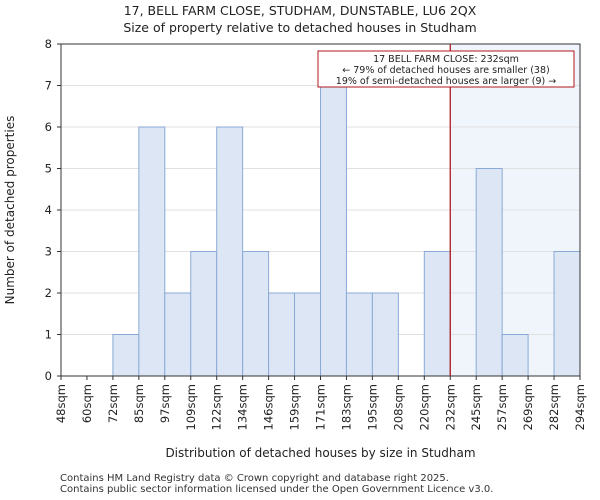  I want to click on y-tick-label: 5, so click(48, 169).